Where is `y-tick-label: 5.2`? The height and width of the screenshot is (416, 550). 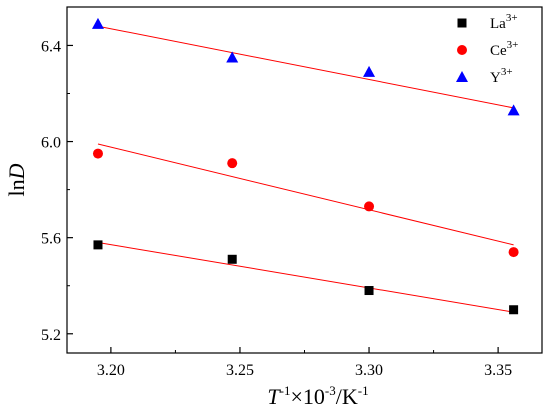
y-tick-label: 5.2 is located at coordinates (51, 335).